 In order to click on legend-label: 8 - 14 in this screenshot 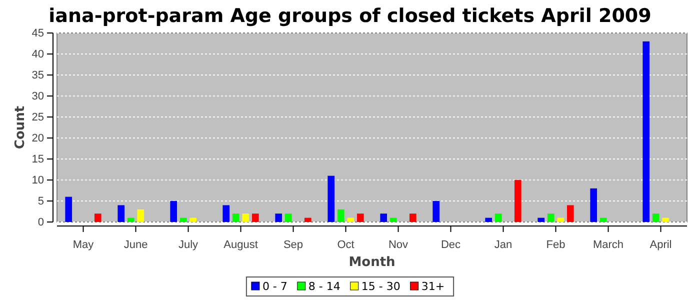, I will do `click(324, 286)`.